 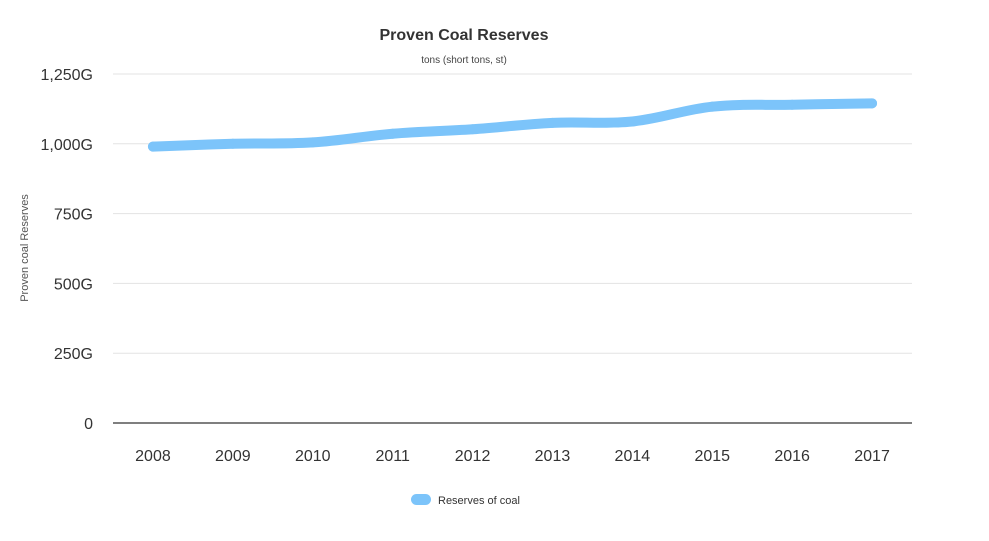 What do you see at coordinates (67, 75) in the screenshot?
I see `y-tick-label: 1,250G` at bounding box center [67, 75].